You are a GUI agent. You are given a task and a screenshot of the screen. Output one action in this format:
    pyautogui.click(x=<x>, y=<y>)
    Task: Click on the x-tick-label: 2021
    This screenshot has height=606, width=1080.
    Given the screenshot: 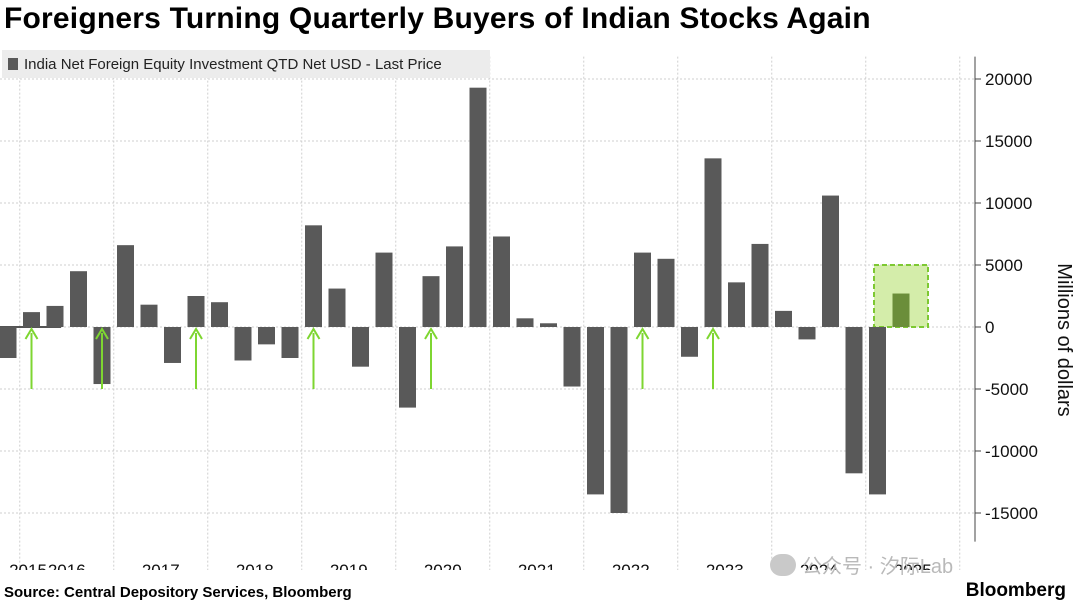 What is the action you would take?
    pyautogui.click(x=537, y=565)
    